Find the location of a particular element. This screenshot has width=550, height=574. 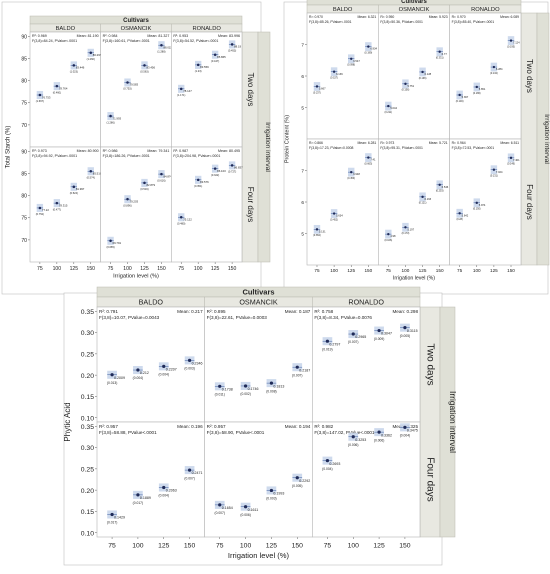

mean-value: Mean: 81.190 is located at coordinates (88, 36).